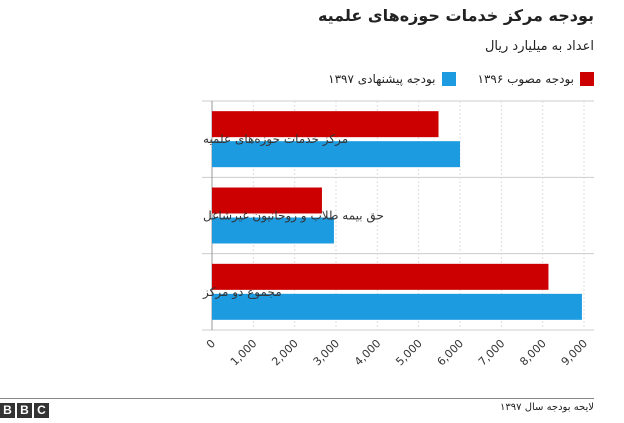  Describe the element at coordinates (587, 79) in the screenshot. I see `legend-swatch-red` at that location.